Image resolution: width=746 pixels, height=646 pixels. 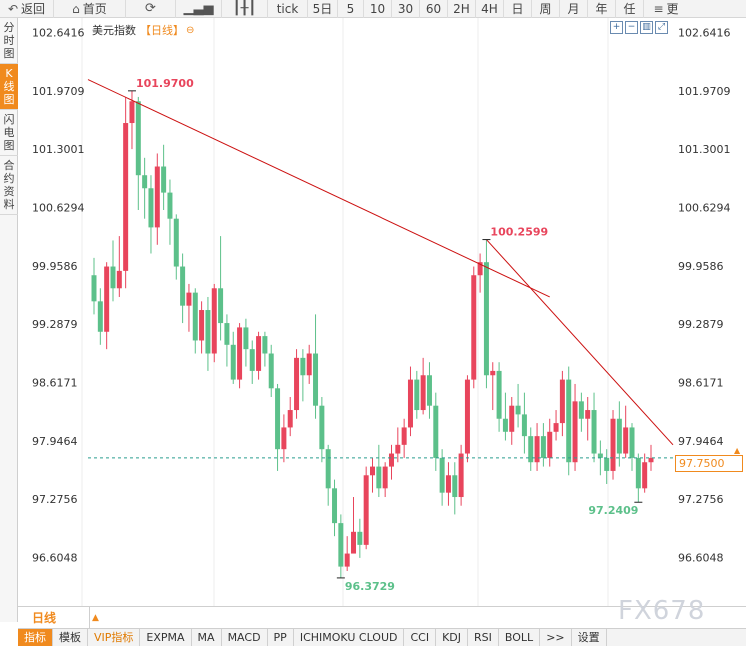 What do you see at coordinates (556, 637) in the screenshot?
I see `indicator-tab-12: >>` at bounding box center [556, 637].